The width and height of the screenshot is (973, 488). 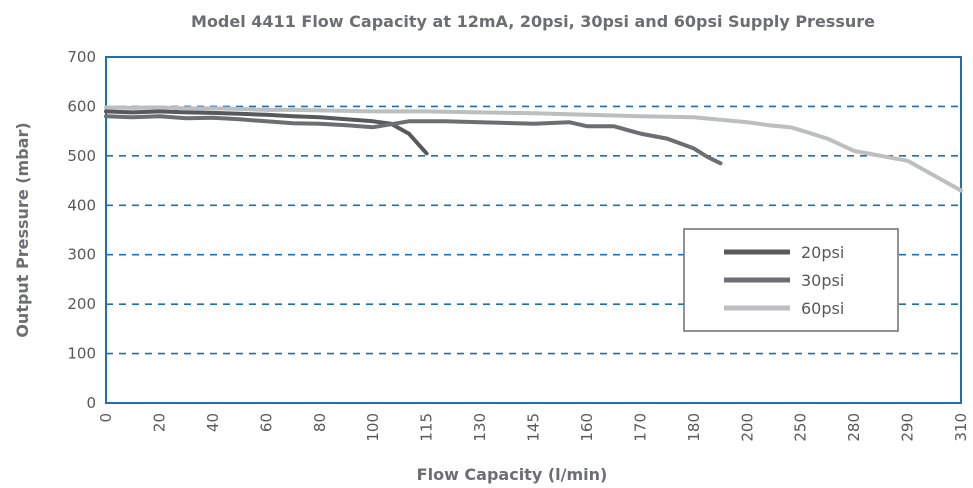 I want to click on series-line-30psi, so click(x=413, y=140).